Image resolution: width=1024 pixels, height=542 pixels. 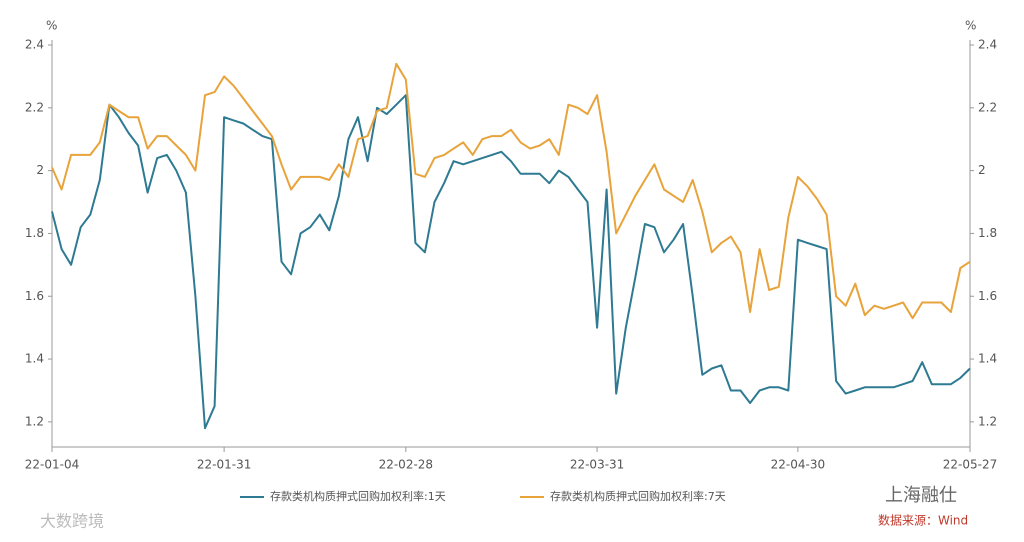 I want to click on x-tick-label: 22-04-30, so click(x=798, y=465).